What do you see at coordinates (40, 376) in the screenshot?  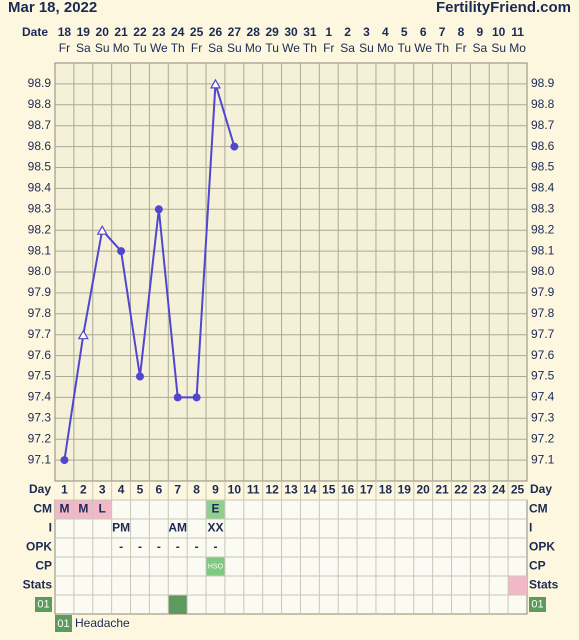 I see `y-tick-label: 97.5` at bounding box center [40, 376].